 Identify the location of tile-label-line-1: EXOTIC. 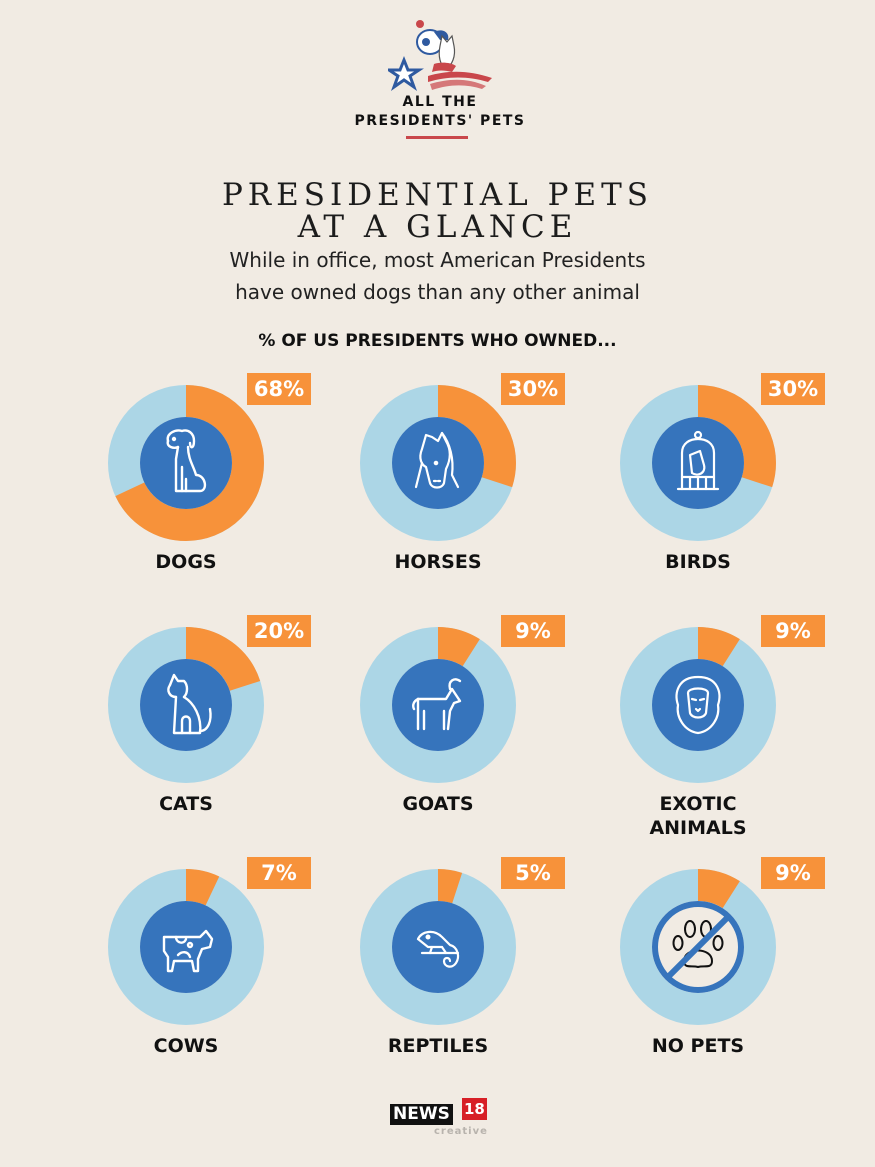
(698, 804).